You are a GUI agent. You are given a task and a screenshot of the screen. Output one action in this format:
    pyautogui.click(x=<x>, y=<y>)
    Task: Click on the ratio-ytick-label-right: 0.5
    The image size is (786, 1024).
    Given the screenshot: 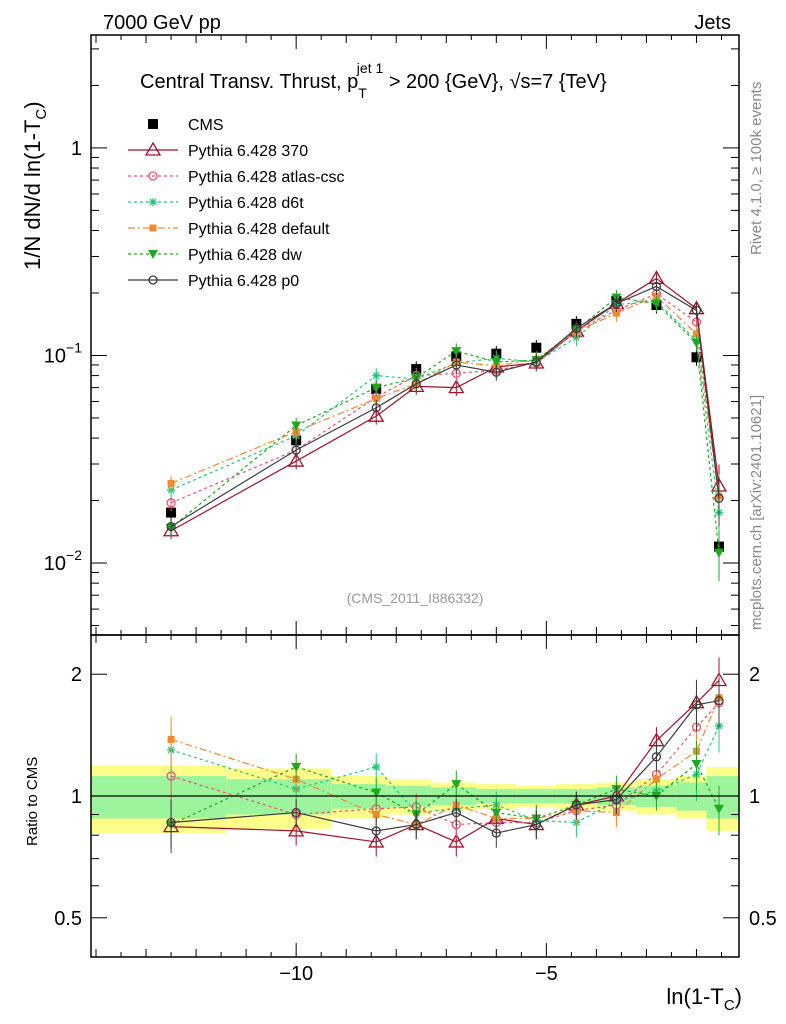 What is the action you would take?
    pyautogui.click(x=763, y=919)
    